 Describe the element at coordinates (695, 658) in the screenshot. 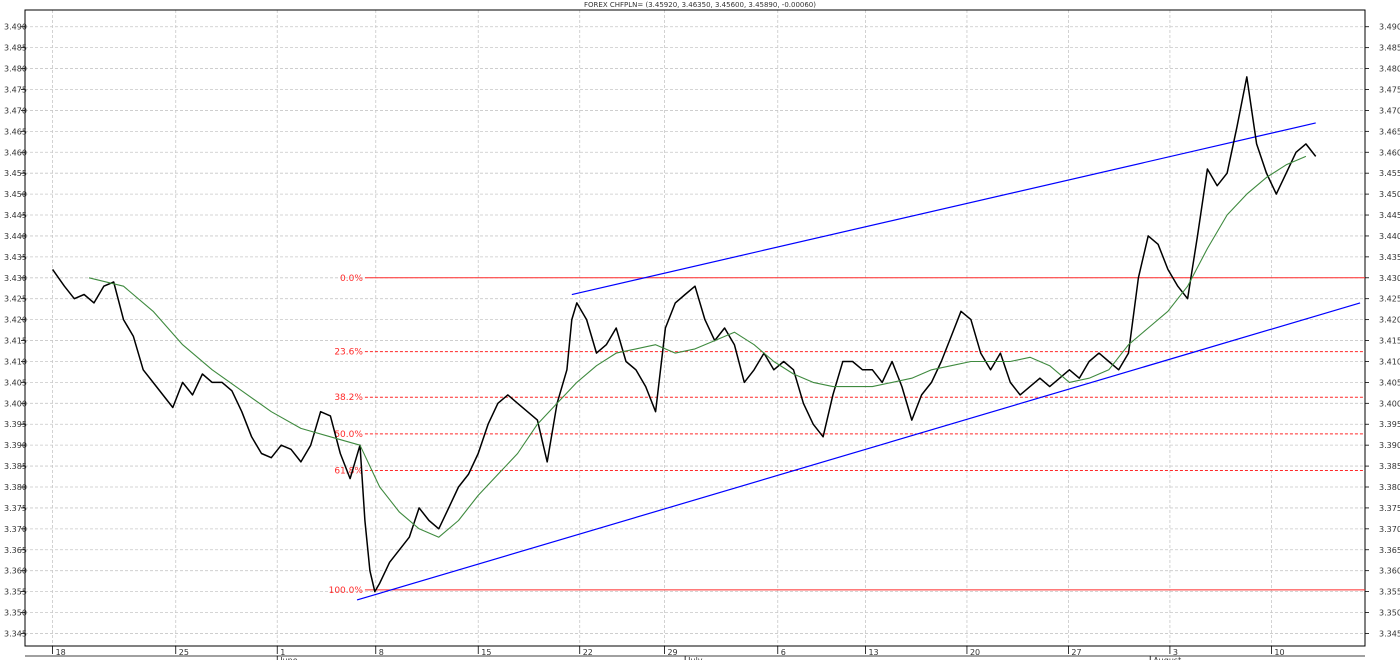

I see `month-label: July` at that location.